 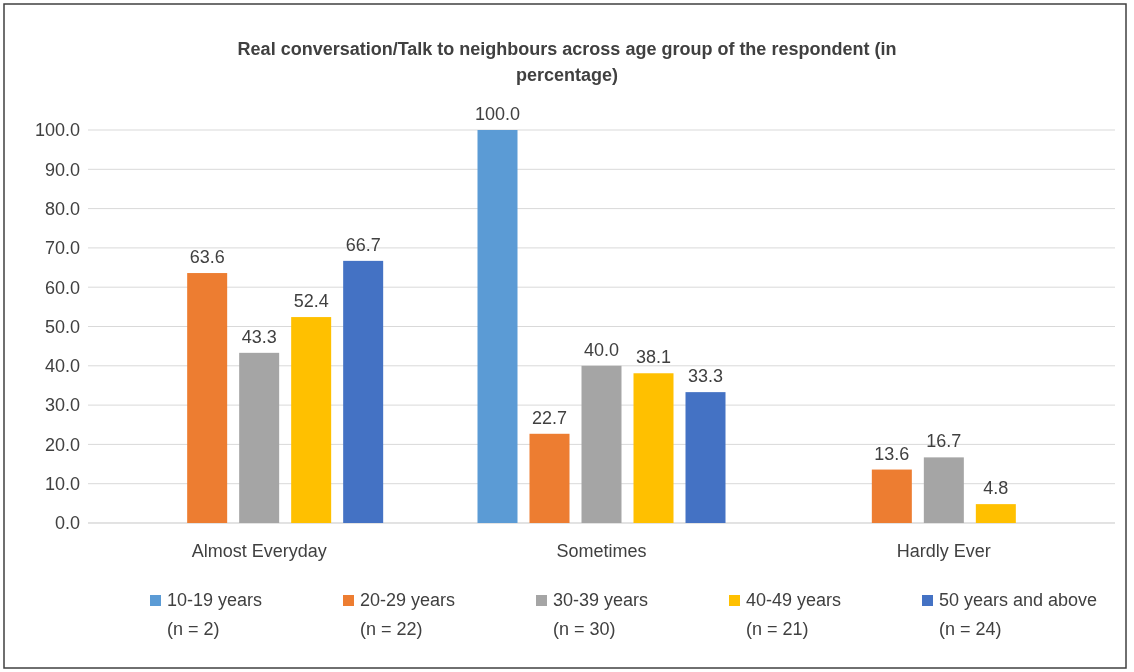 I want to click on data-label: 13.6, so click(x=892, y=453).